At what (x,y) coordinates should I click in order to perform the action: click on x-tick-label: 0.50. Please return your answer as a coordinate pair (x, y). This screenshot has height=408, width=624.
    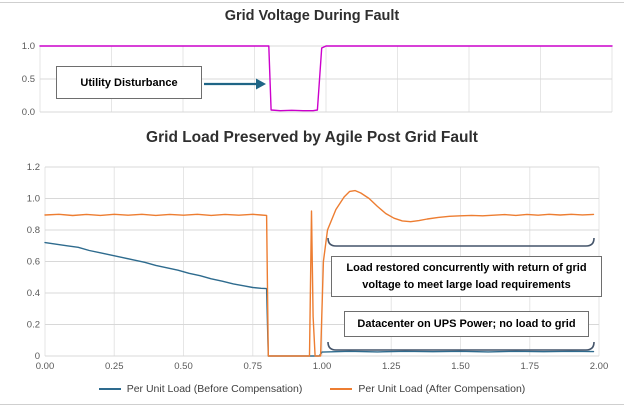
    Looking at the image, I should click on (183, 366).